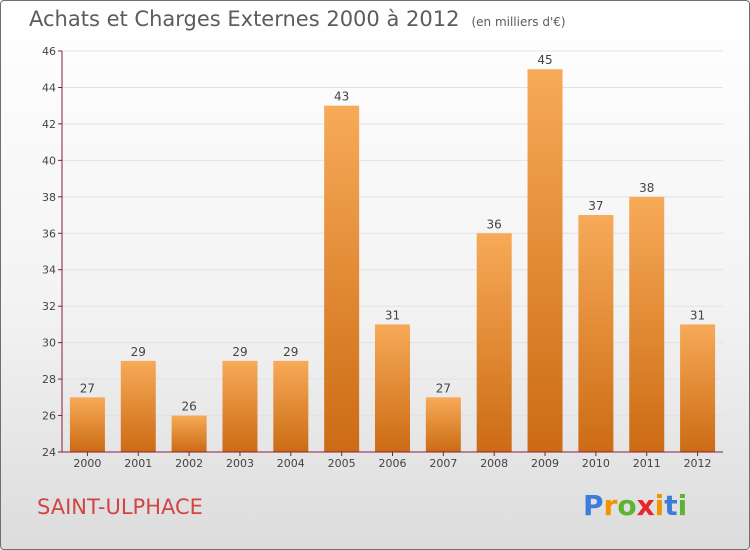 Image resolution: width=750 pixels, height=550 pixels. I want to click on x-tick-label: 2000, so click(87, 463).